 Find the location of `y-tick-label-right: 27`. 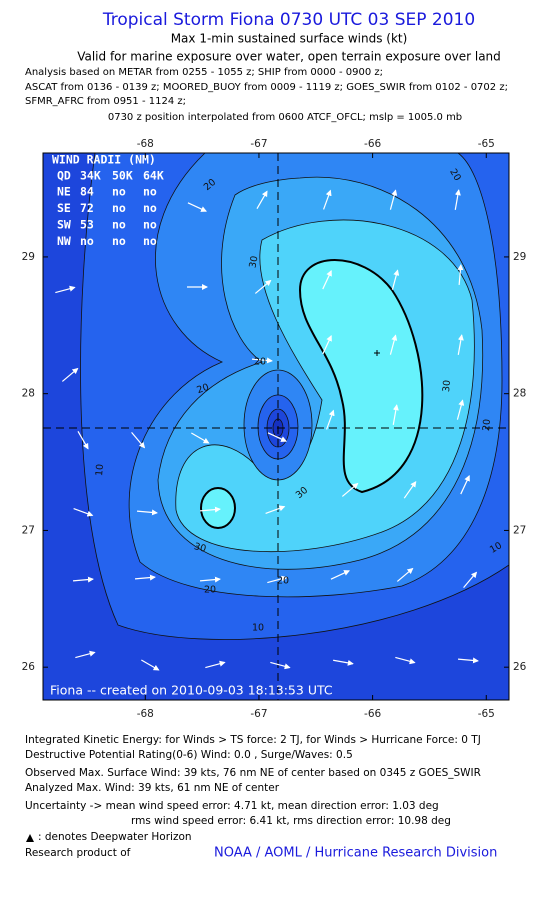

y-tick-label-right: 27 is located at coordinates (519, 530).